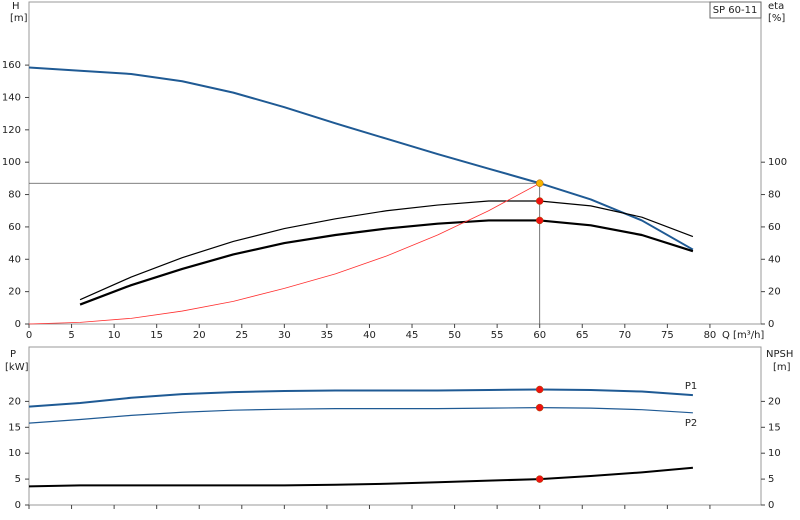 The width and height of the screenshot is (800, 520). Describe the element at coordinates (412, 335) in the screenshot. I see `x-tick-label: 45` at that location.